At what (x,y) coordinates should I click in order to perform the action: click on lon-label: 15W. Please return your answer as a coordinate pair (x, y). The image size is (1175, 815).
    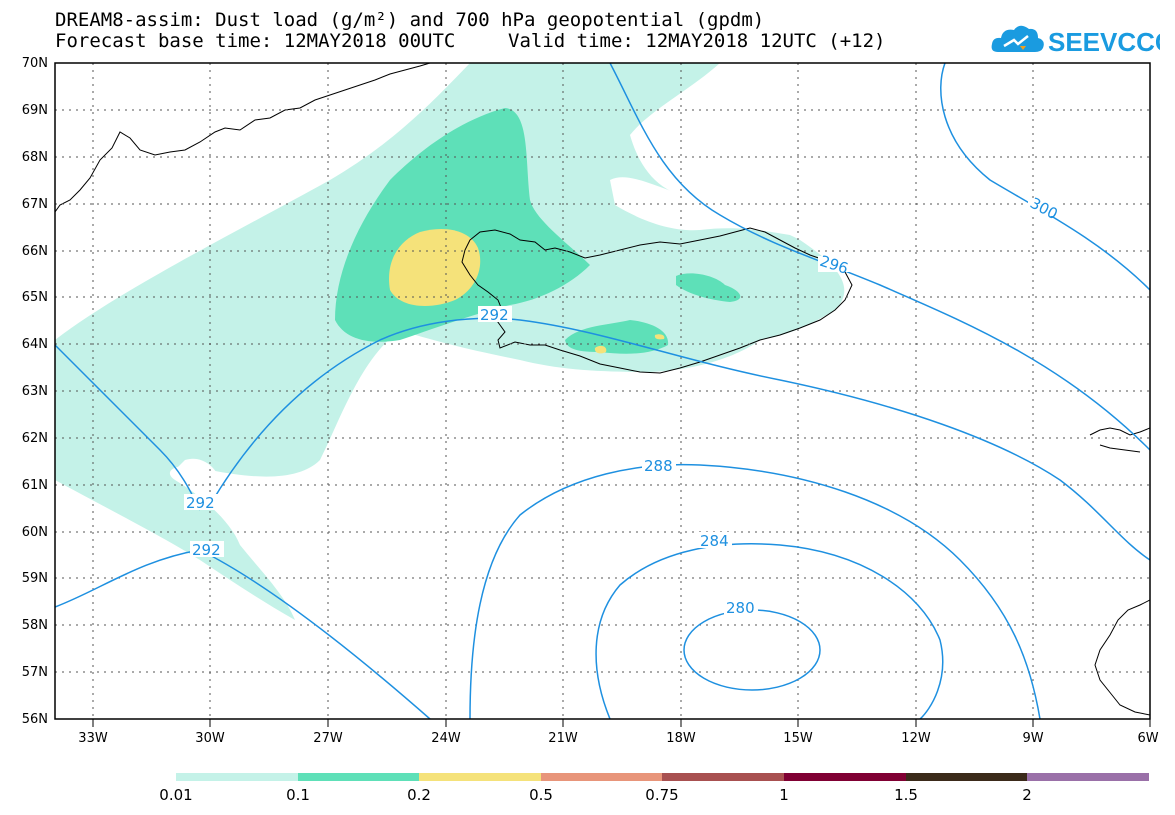
    Looking at the image, I should click on (798, 738).